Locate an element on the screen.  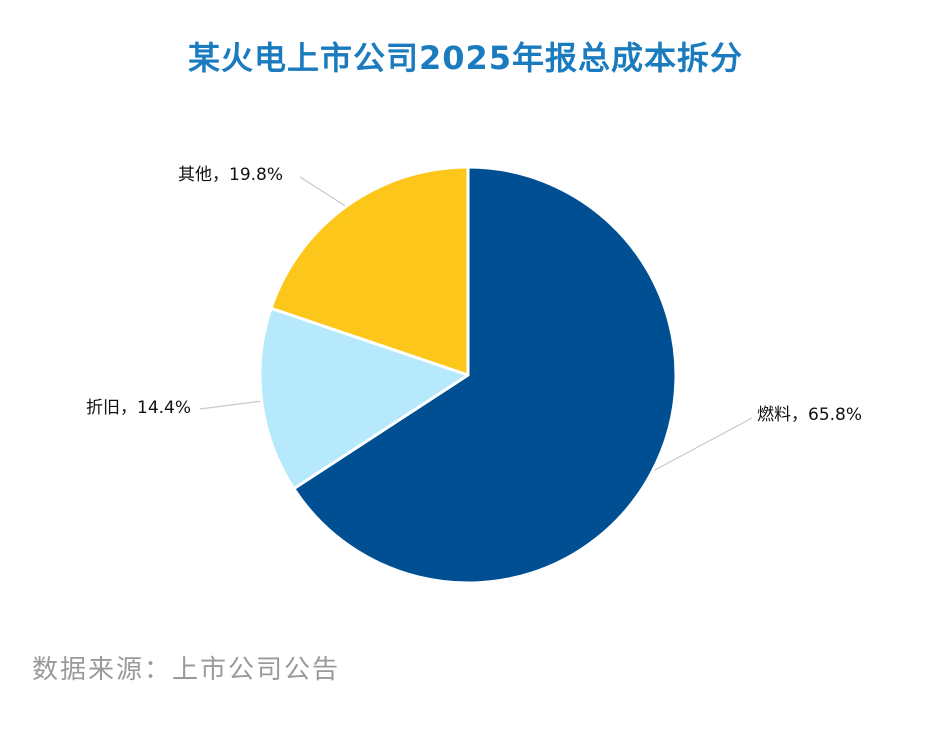
slice-label-2: 其他，19.8% is located at coordinates (230, 175).